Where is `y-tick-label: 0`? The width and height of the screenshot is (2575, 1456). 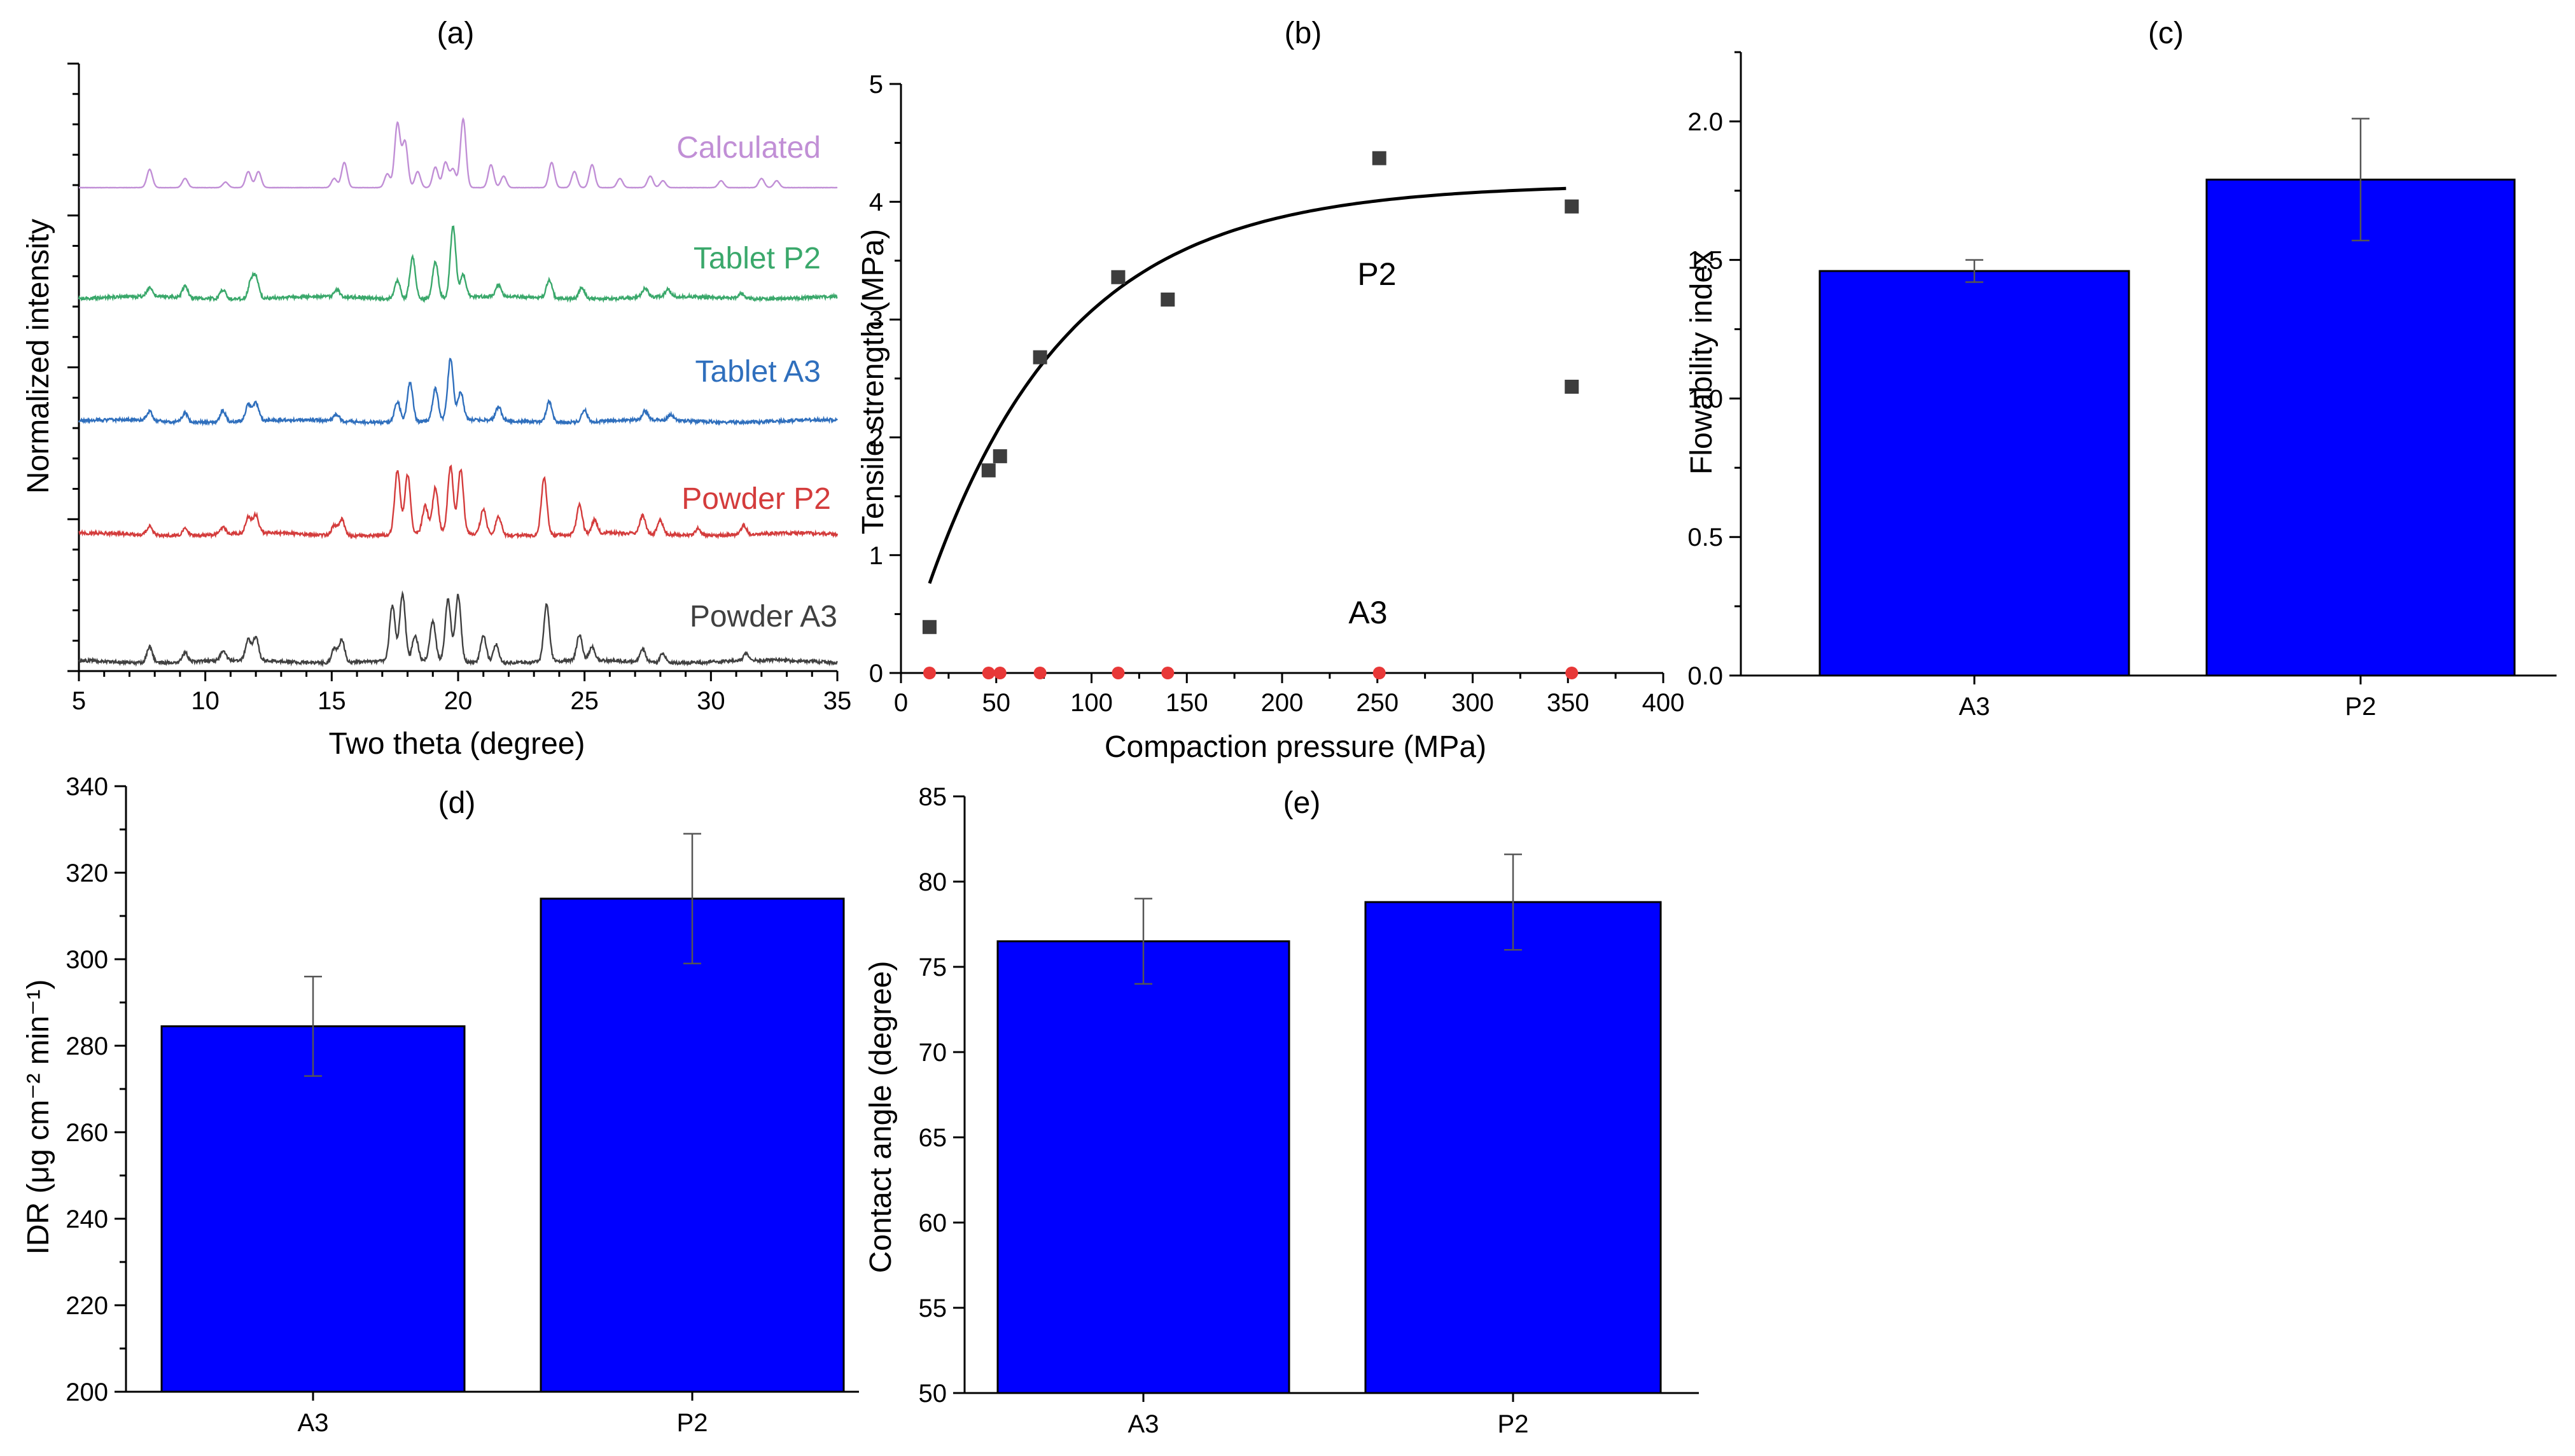
y-tick-label: 0 is located at coordinates (876, 674).